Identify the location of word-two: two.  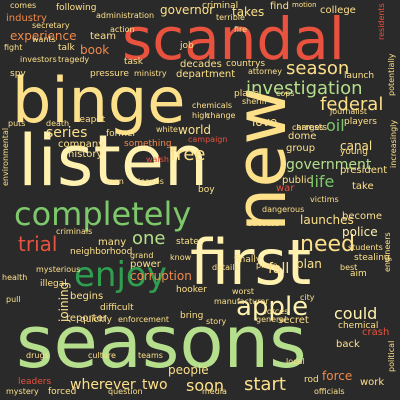
(155, 385).